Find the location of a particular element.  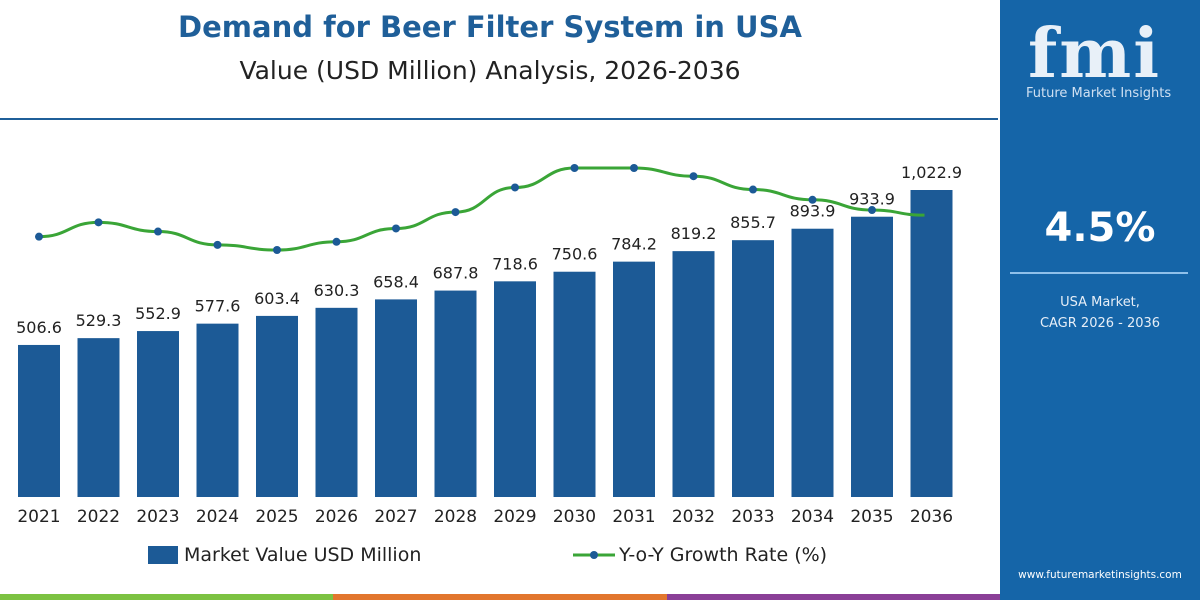

x-tick-label: 2035 is located at coordinates (871, 517).